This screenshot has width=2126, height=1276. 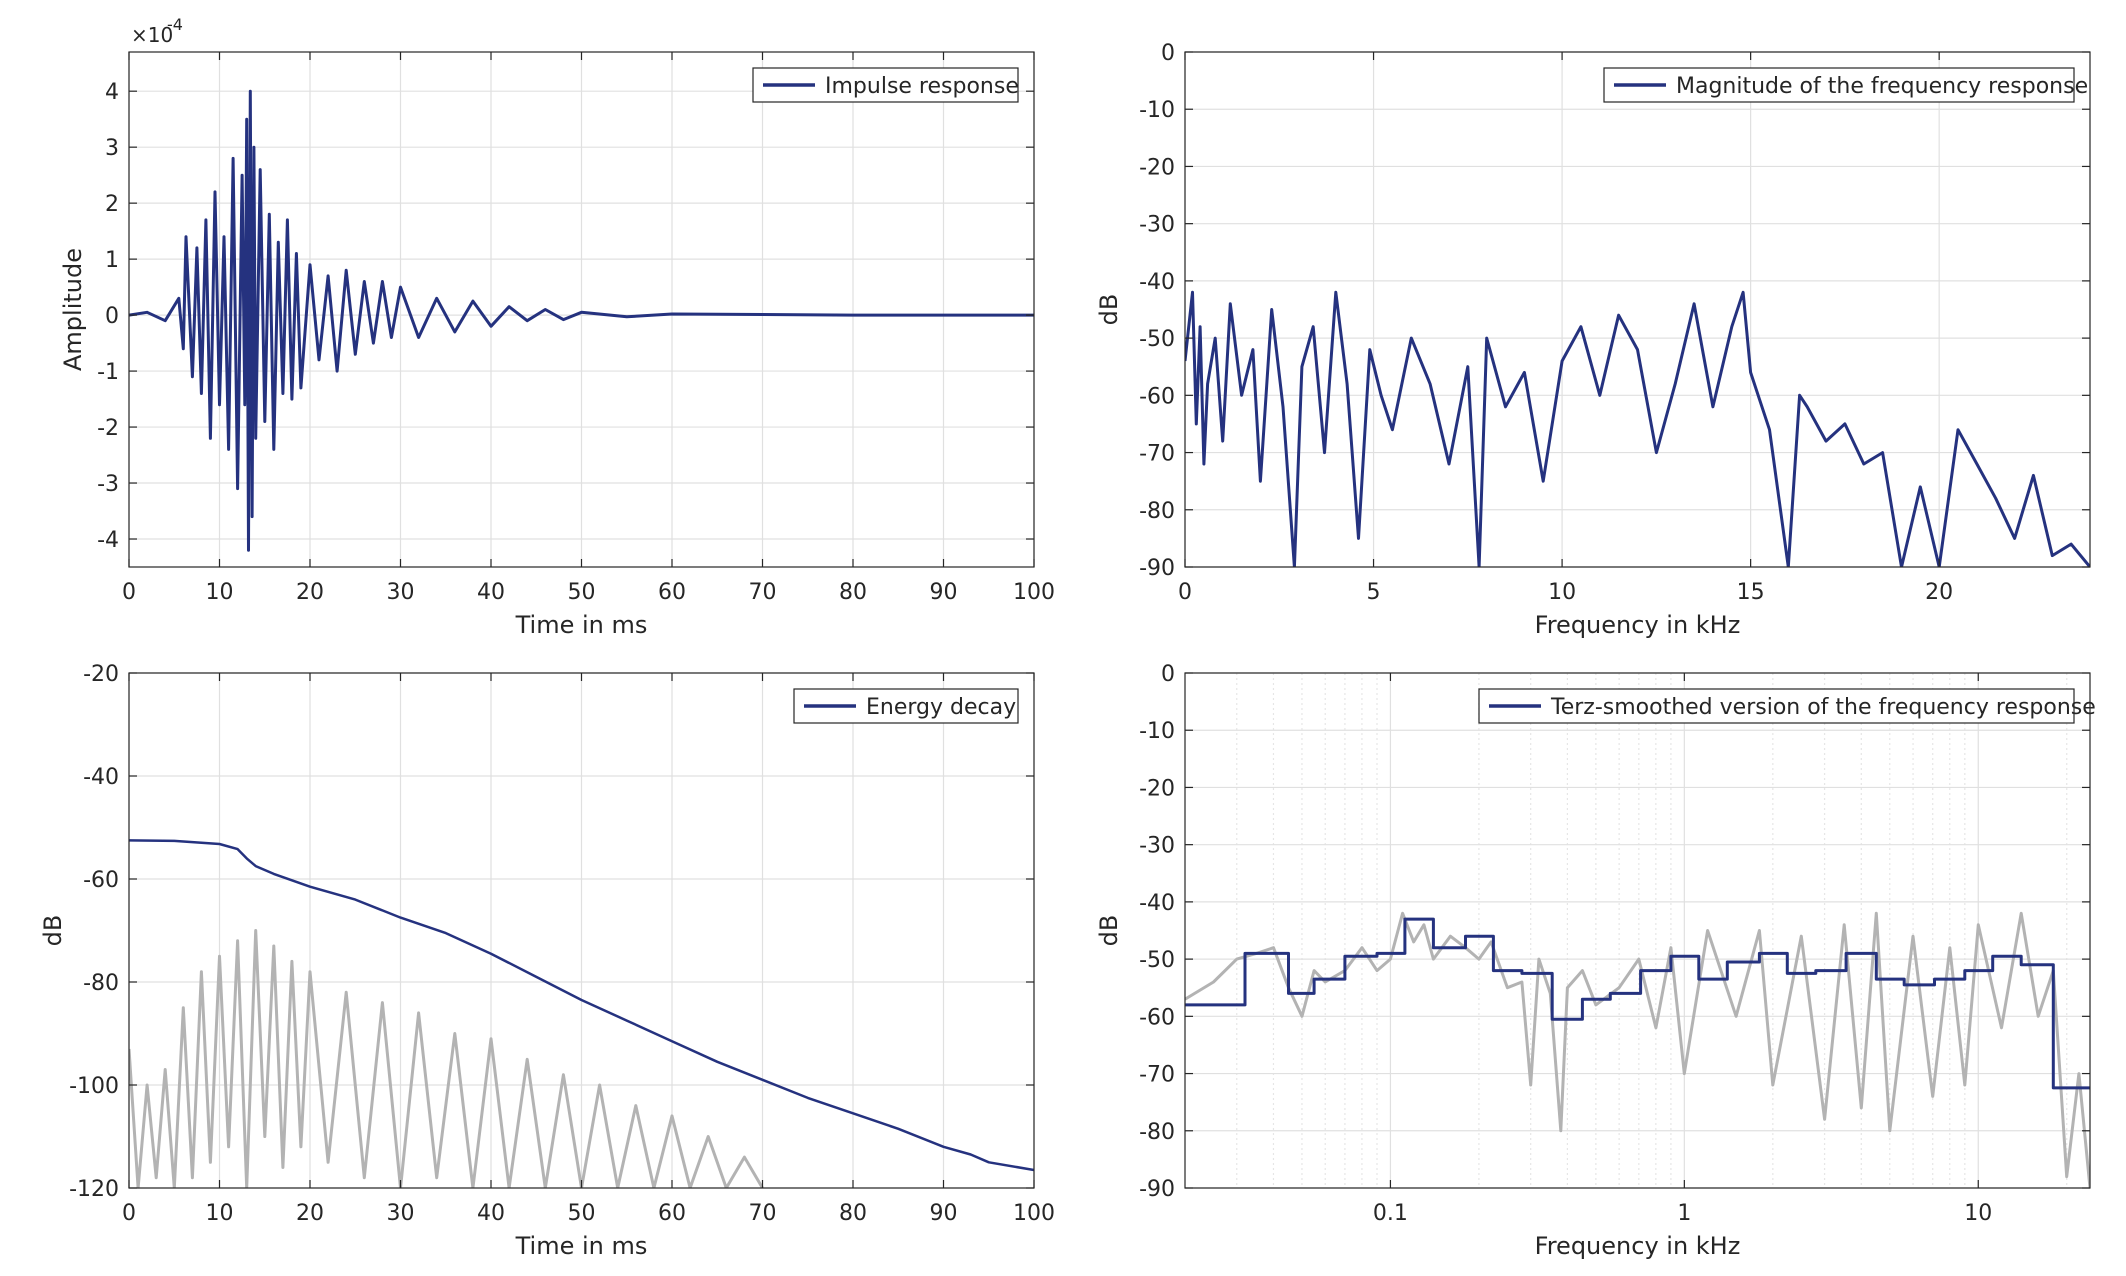 What do you see at coordinates (1034, 1213) in the screenshot?
I see `decay-xtick-label: 100` at bounding box center [1034, 1213].